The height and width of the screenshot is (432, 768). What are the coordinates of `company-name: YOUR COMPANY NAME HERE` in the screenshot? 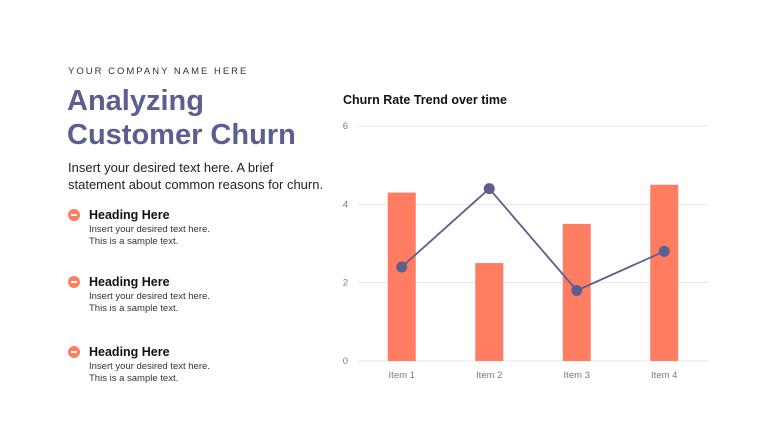 It's located at (158, 71).